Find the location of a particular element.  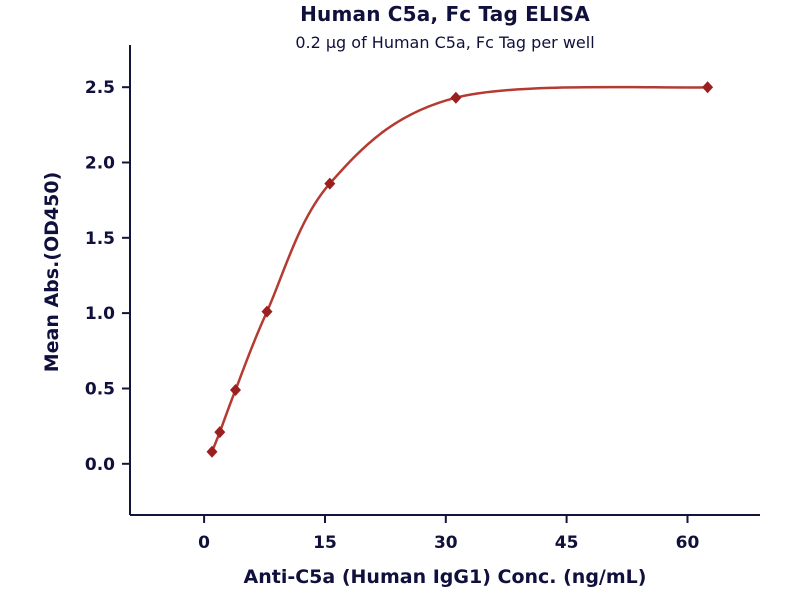

y-tick-label: 2.5 is located at coordinates (100, 88).